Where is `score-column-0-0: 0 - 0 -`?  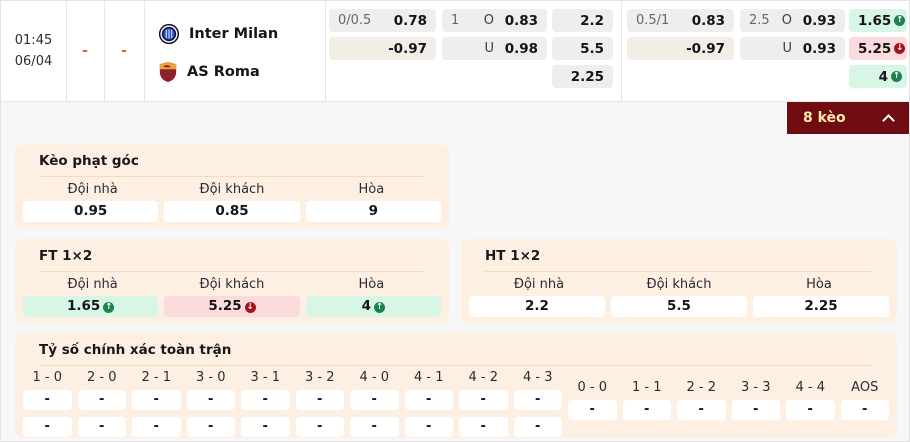
score-column-0-0: 0 - 0 - is located at coordinates (592, 403).